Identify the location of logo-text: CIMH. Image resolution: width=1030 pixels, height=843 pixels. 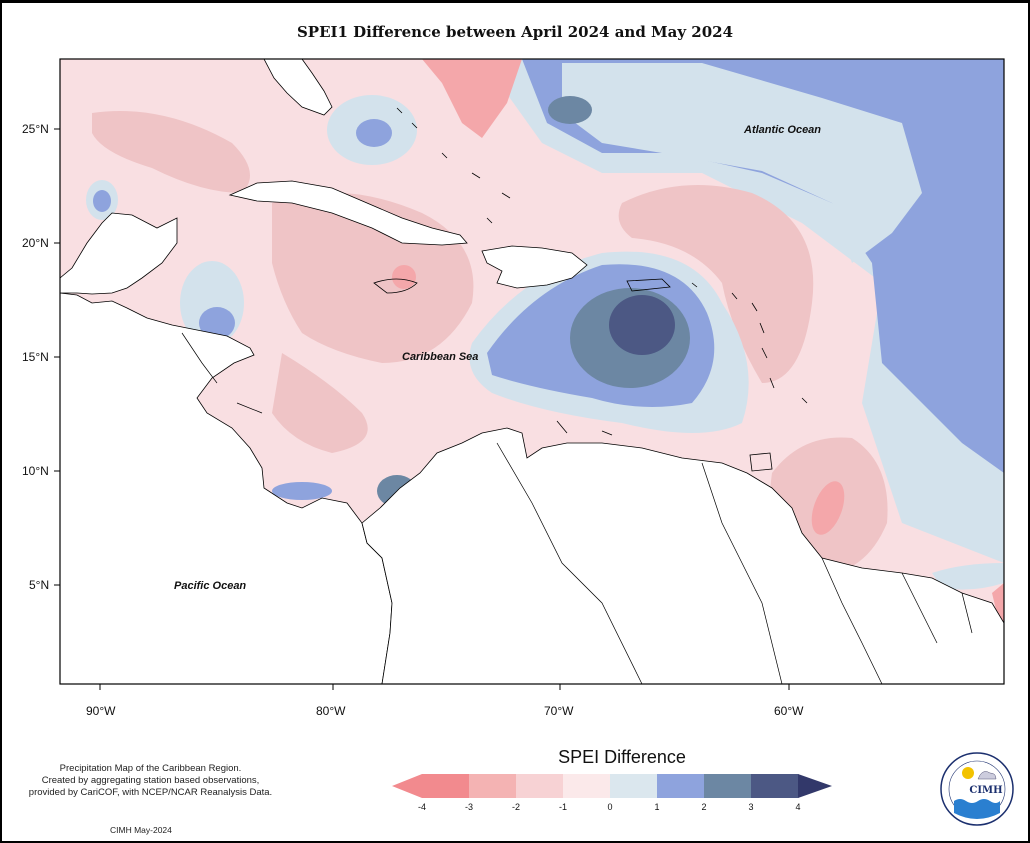
(986, 790).